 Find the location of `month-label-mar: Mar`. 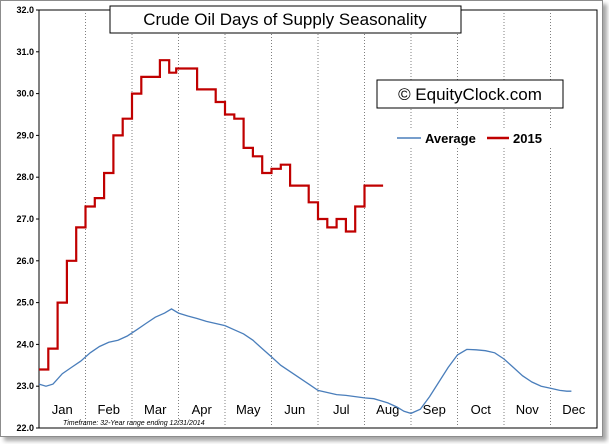

month-label-mar: Mar is located at coordinates (155, 409).